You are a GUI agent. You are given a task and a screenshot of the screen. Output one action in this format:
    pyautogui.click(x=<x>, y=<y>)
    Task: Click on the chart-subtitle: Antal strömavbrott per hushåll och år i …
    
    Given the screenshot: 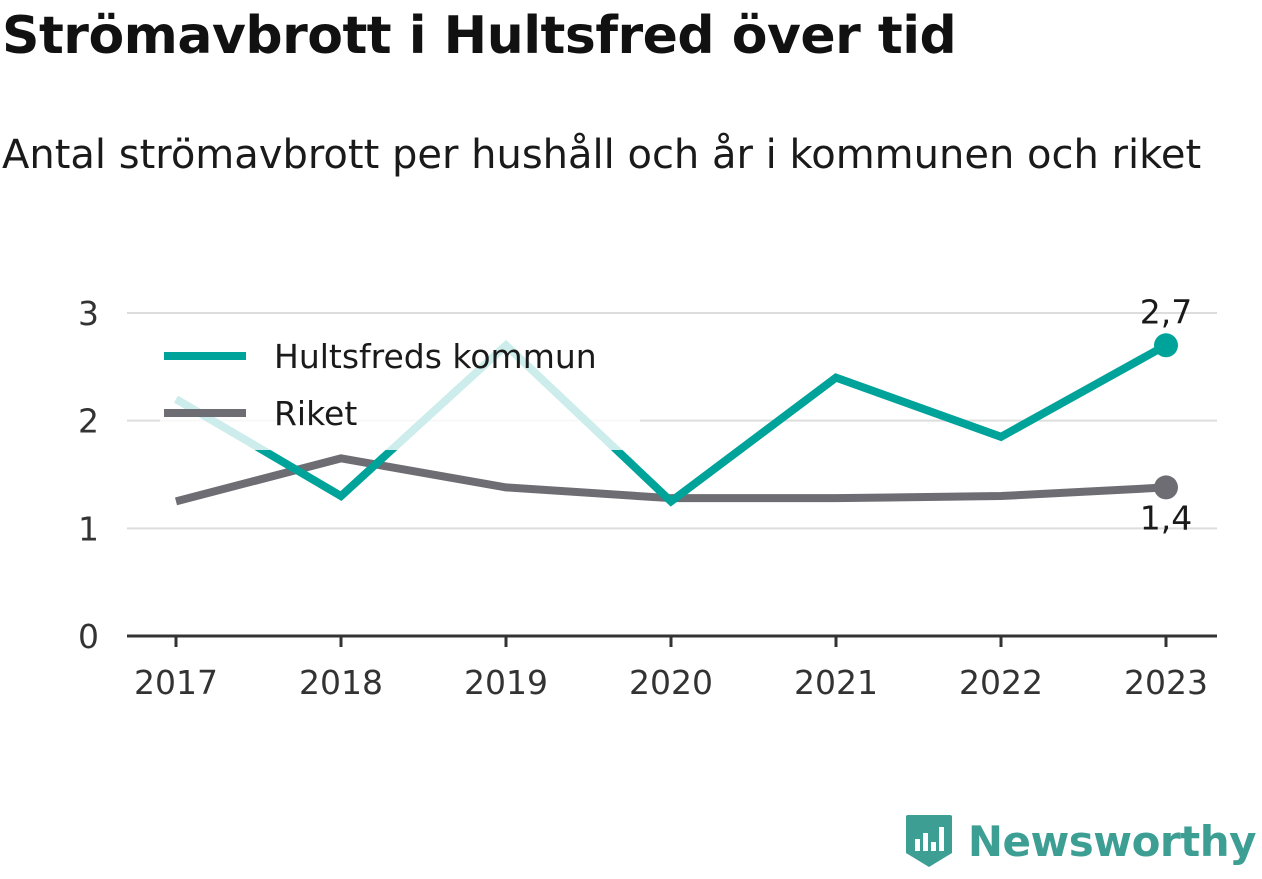 What is the action you would take?
    pyautogui.click(x=602, y=155)
    